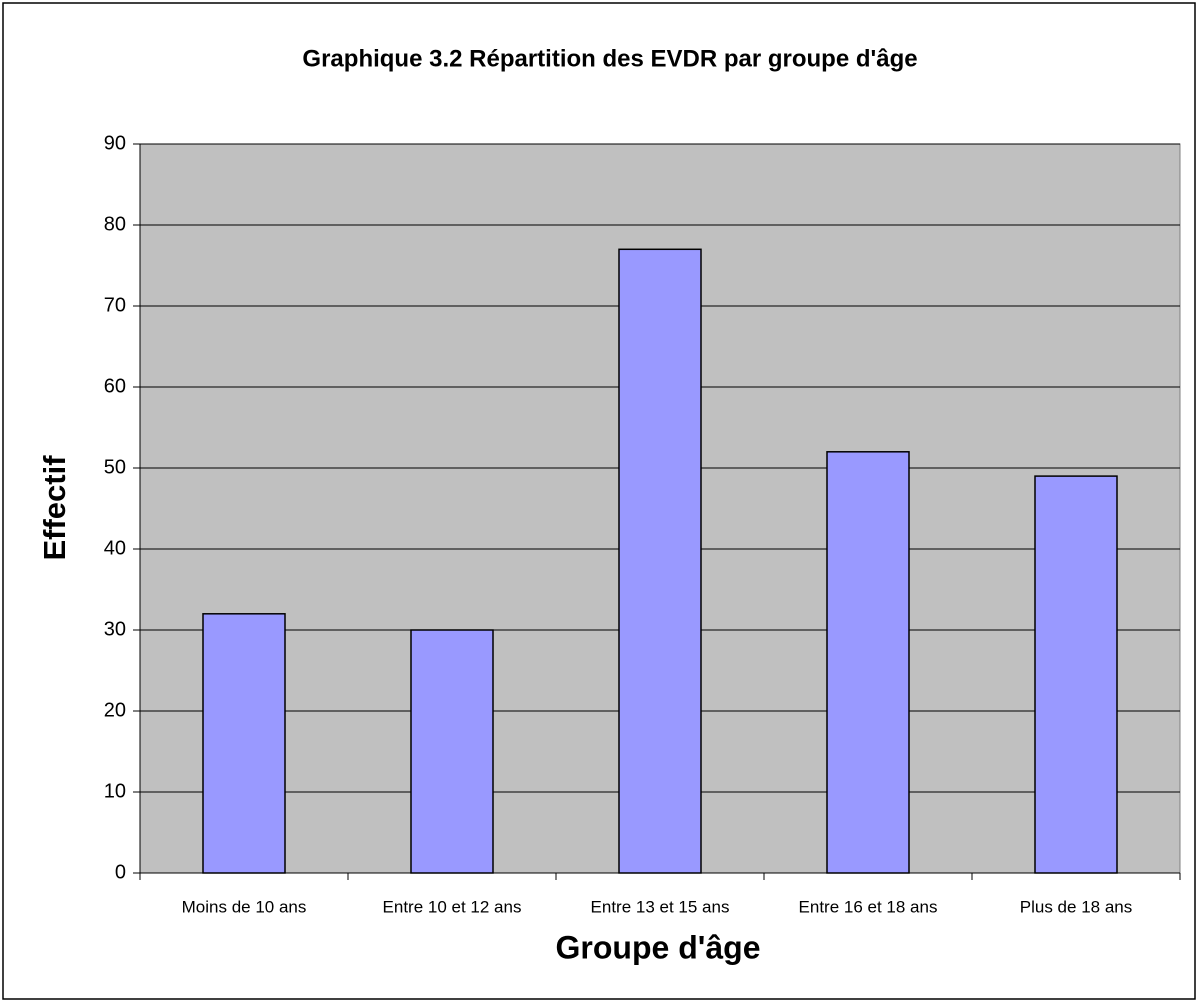  What do you see at coordinates (115, 224) in the screenshot?
I see `y-tick-label: 80` at bounding box center [115, 224].